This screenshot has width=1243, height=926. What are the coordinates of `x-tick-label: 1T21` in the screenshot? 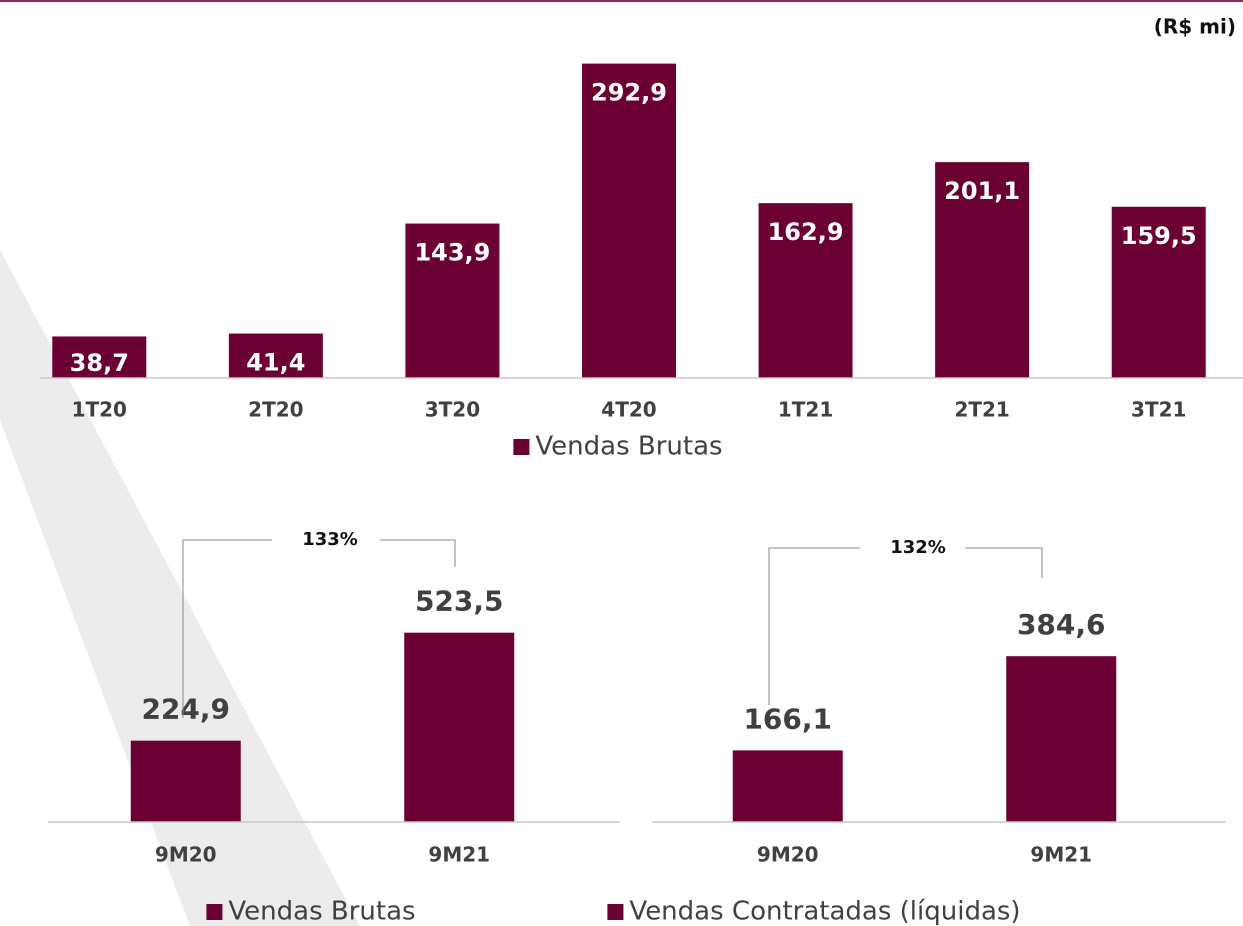 It's located at (805, 410).